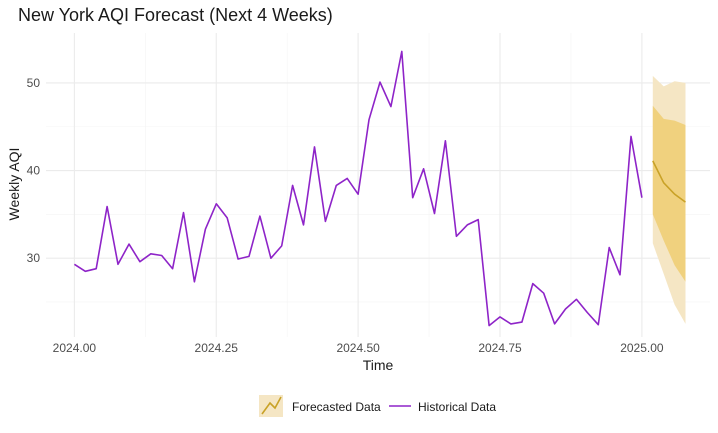  I want to click on legend-item-forecasted: Forecasted Data, so click(320, 406).